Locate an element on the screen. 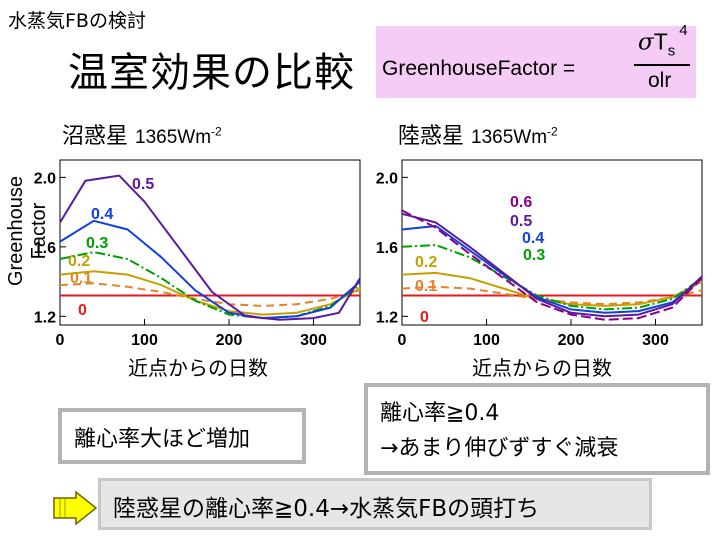 This screenshot has height=540, width=720. chart-unit-right-sup: -2 is located at coordinates (552, 131).